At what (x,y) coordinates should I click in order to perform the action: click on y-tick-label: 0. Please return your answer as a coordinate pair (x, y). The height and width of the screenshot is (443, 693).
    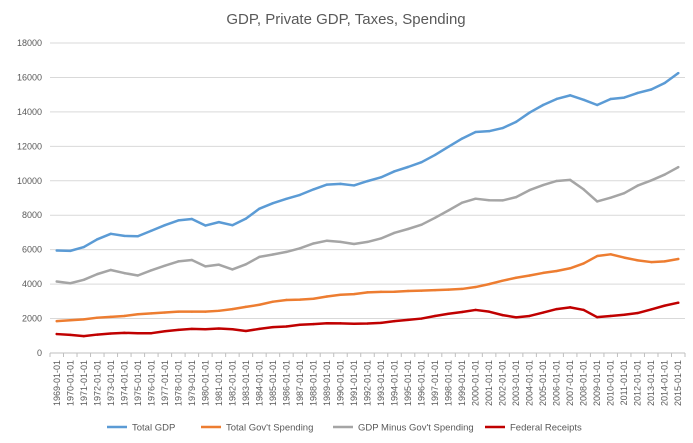
    Looking at the image, I should click on (39, 353).